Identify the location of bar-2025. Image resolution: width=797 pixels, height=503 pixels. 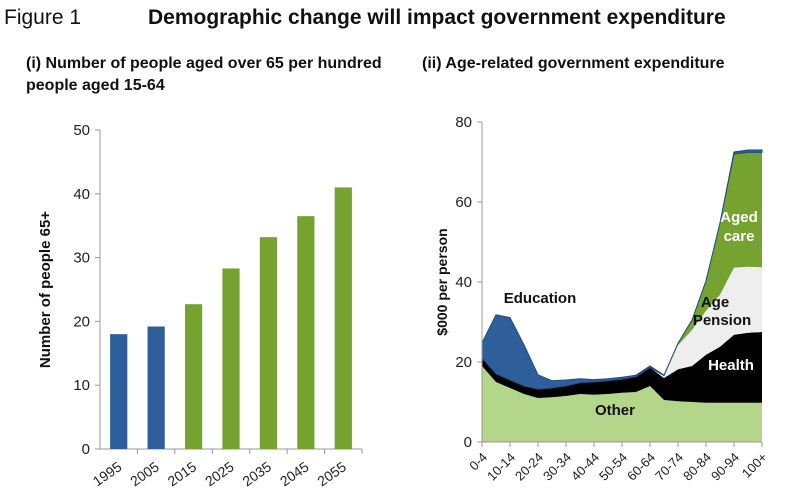
(231, 358).